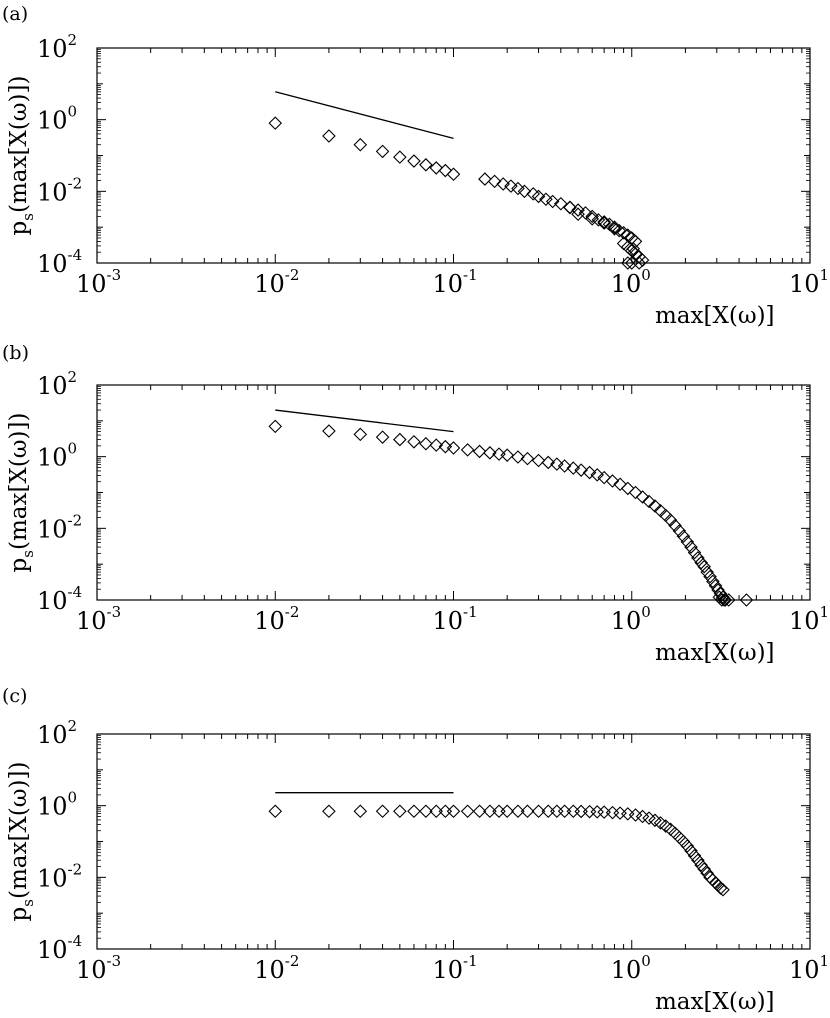 This screenshot has width=830, height=1018. I want to click on panel-label: (a), so click(15, 14).